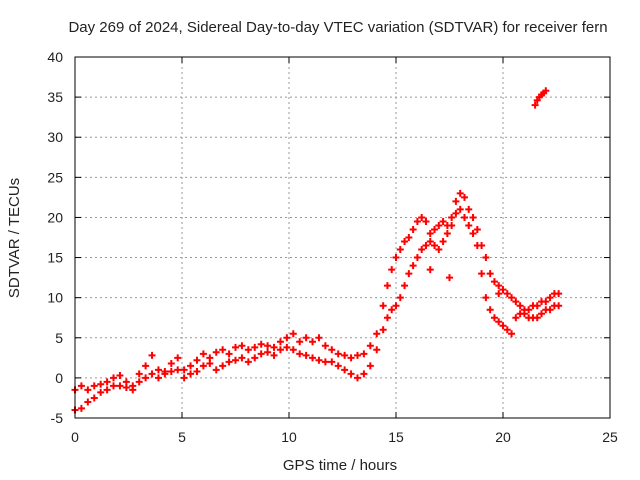 The width and height of the screenshot is (640, 480). Describe the element at coordinates (55, 217) in the screenshot. I see `y-tick-label: 20` at that location.